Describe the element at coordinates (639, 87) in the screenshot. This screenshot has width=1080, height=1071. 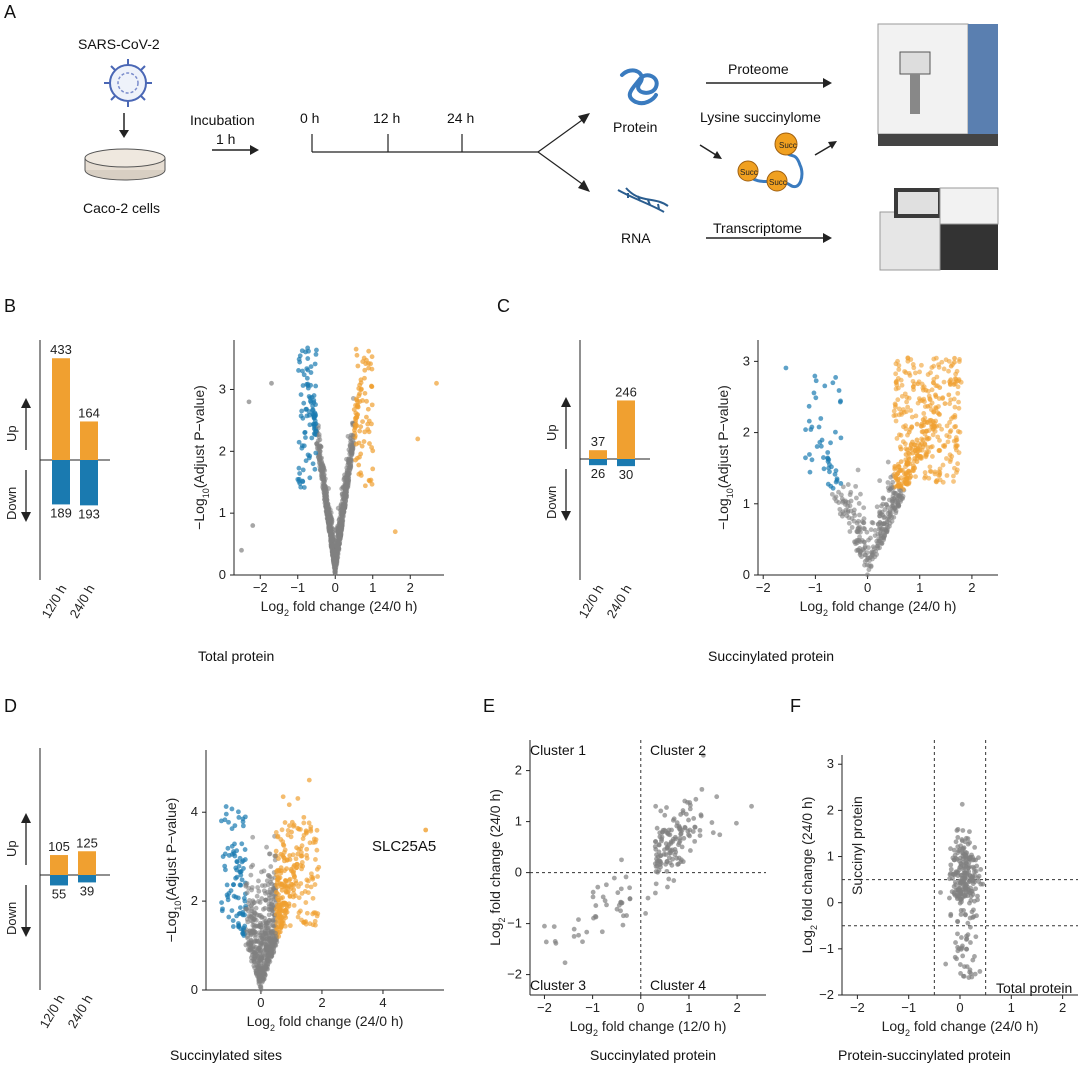
I see `protein-icon` at that location.